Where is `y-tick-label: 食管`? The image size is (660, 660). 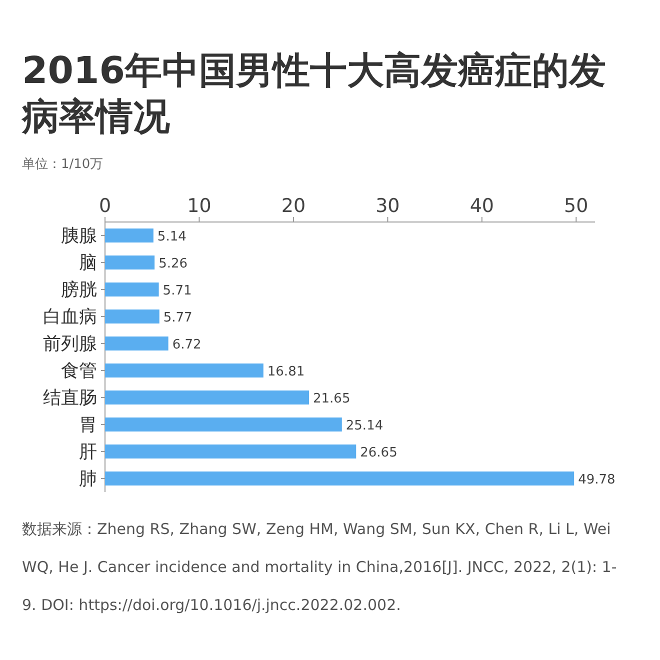 y-tick-label: 食管 is located at coordinates (79, 371).